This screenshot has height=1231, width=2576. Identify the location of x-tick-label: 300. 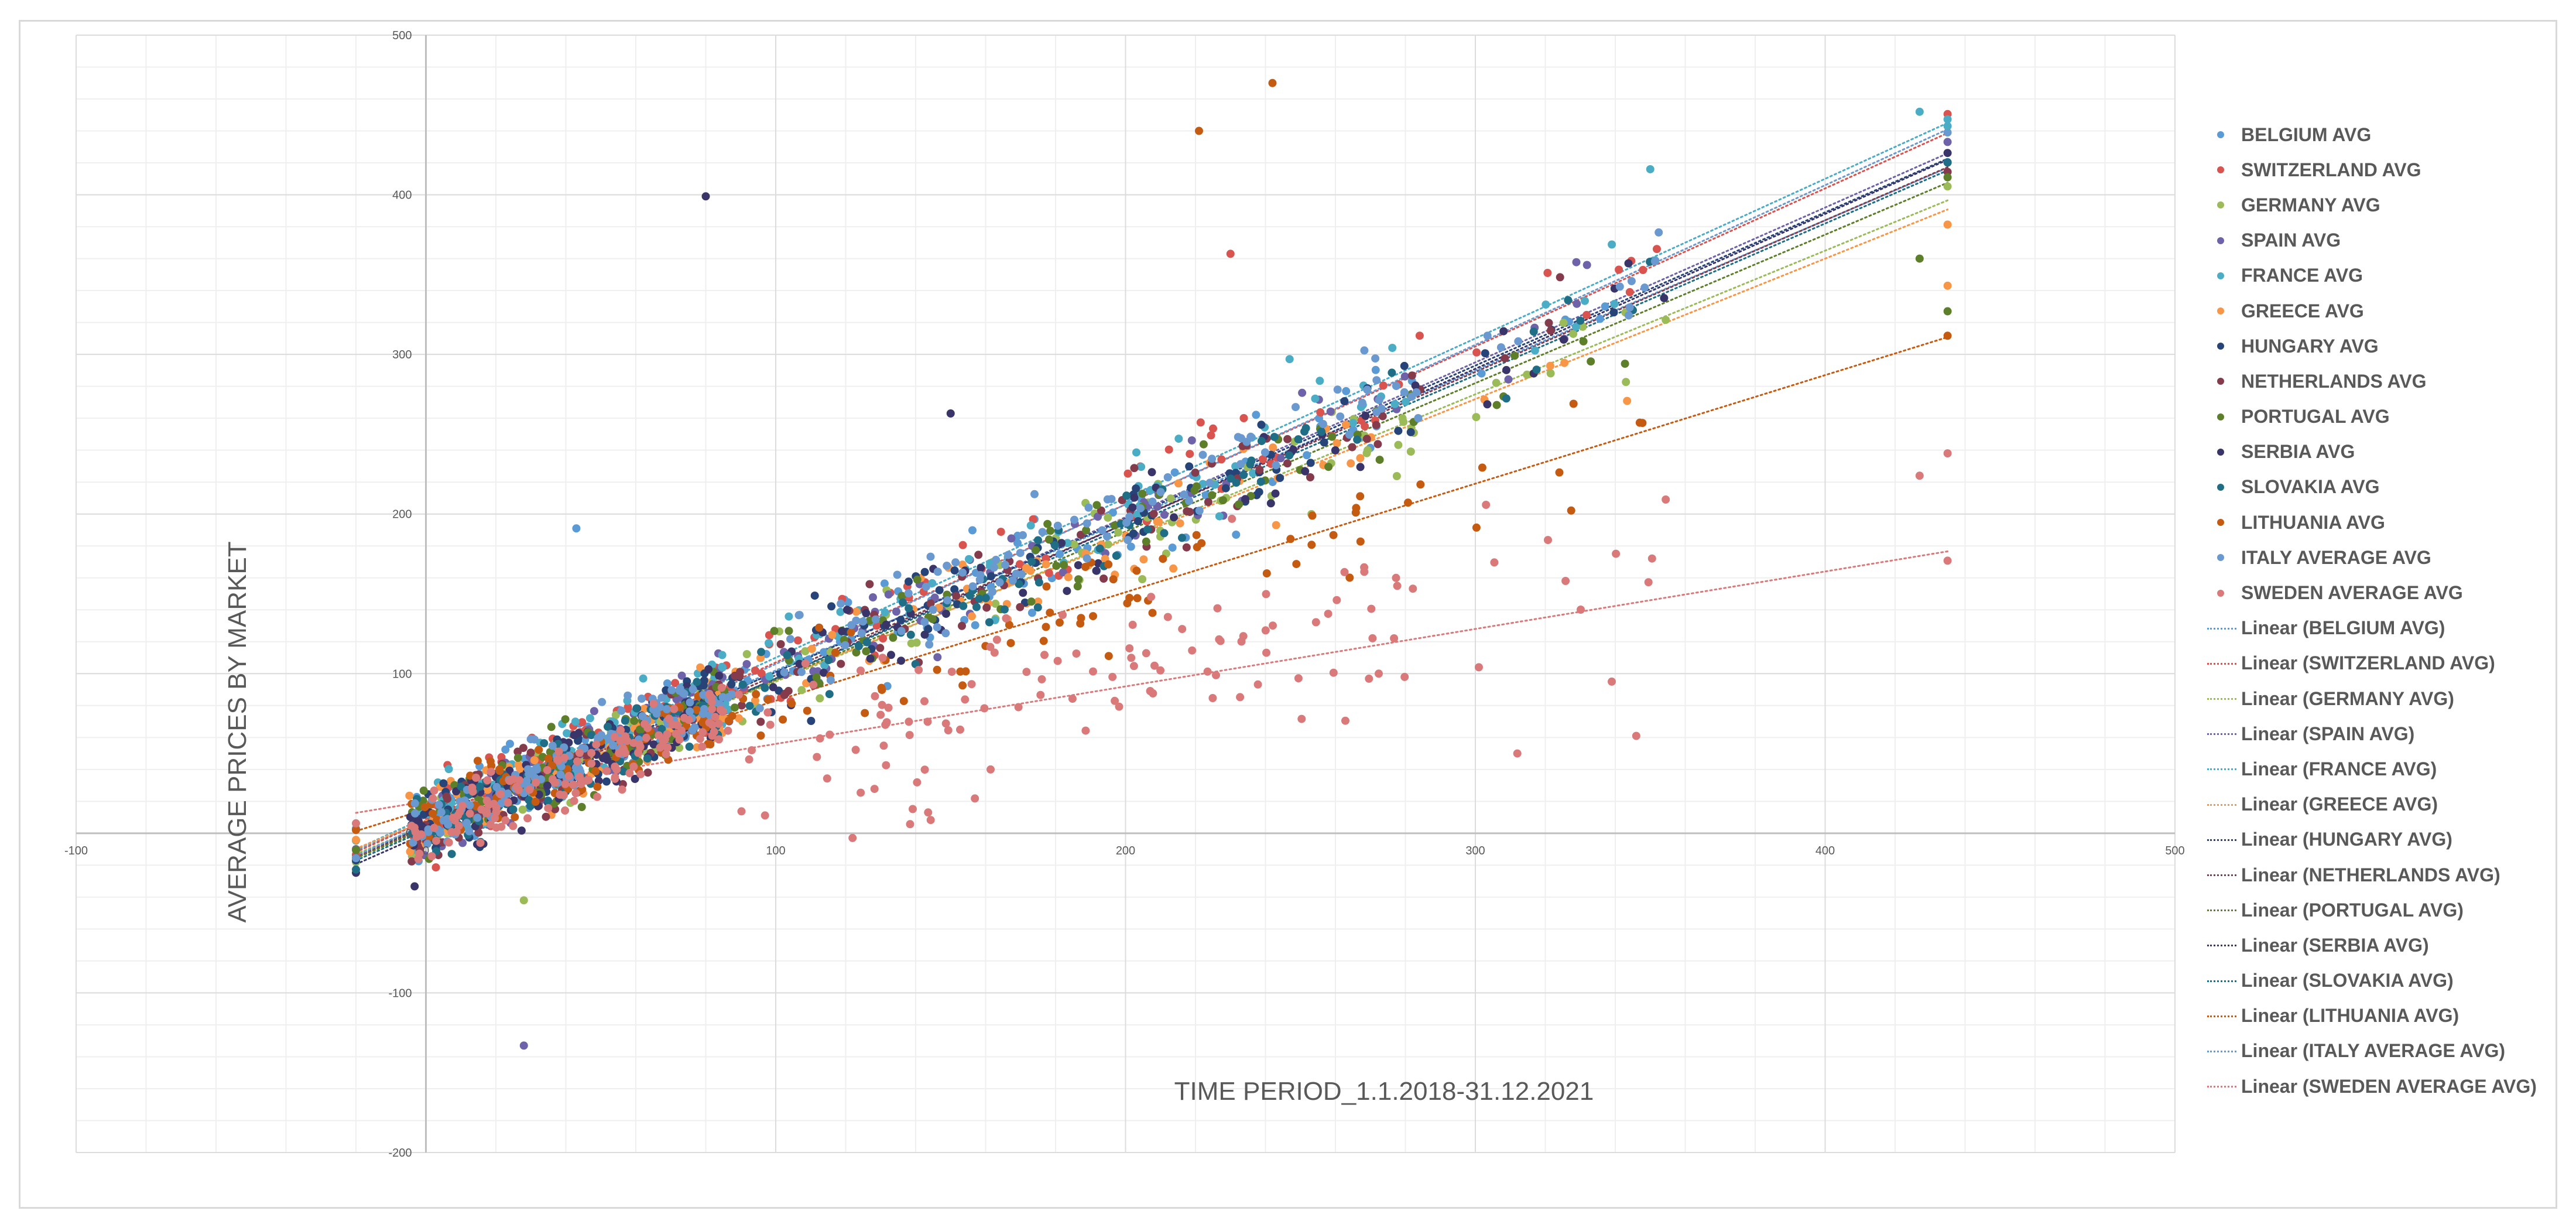
(1475, 850).